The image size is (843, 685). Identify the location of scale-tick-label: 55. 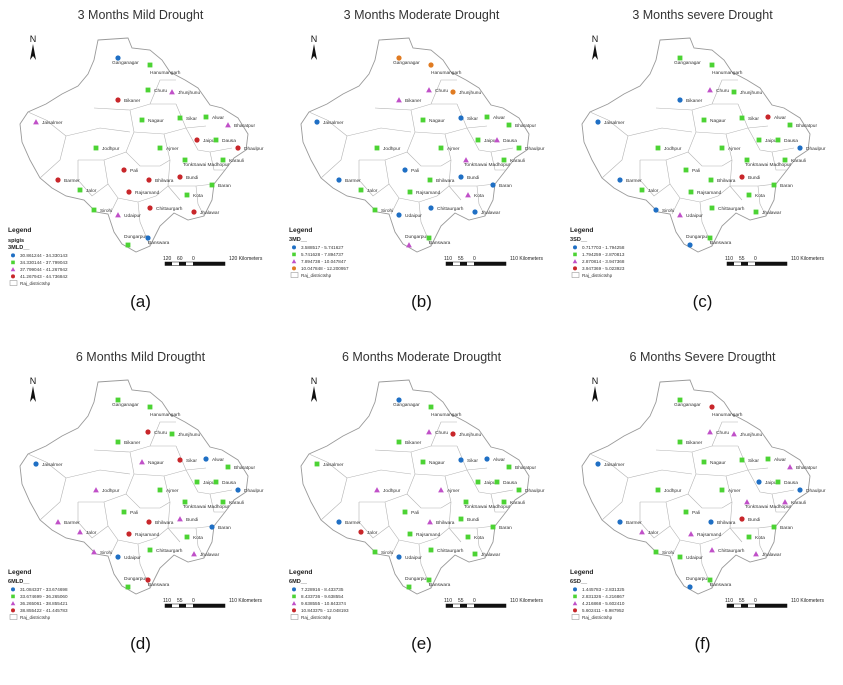
(461, 259).